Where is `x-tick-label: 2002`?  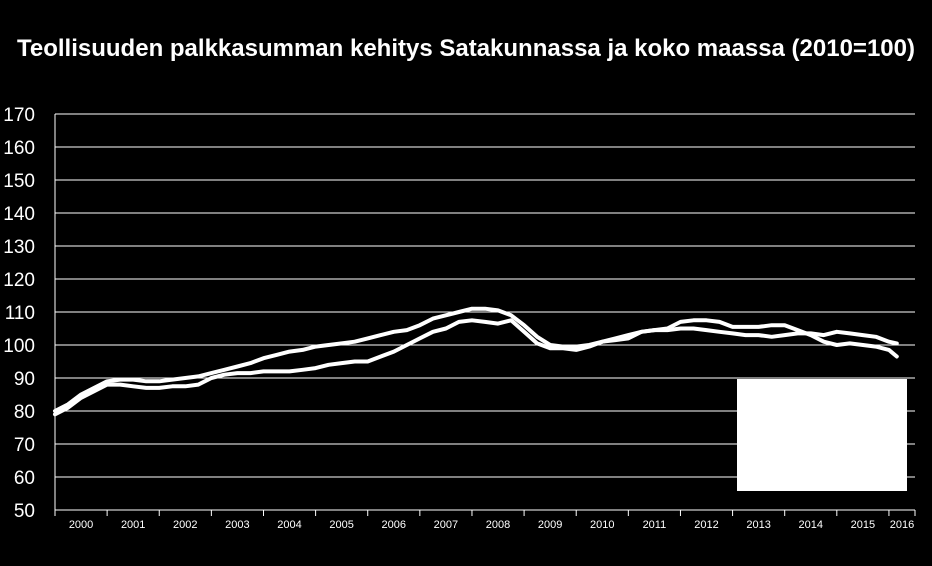
x-tick-label: 2002 is located at coordinates (185, 525).